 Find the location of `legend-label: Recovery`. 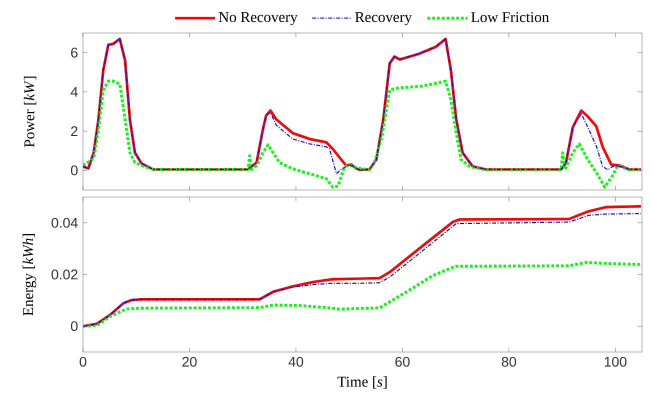

legend-label: Recovery is located at coordinates (383, 19).